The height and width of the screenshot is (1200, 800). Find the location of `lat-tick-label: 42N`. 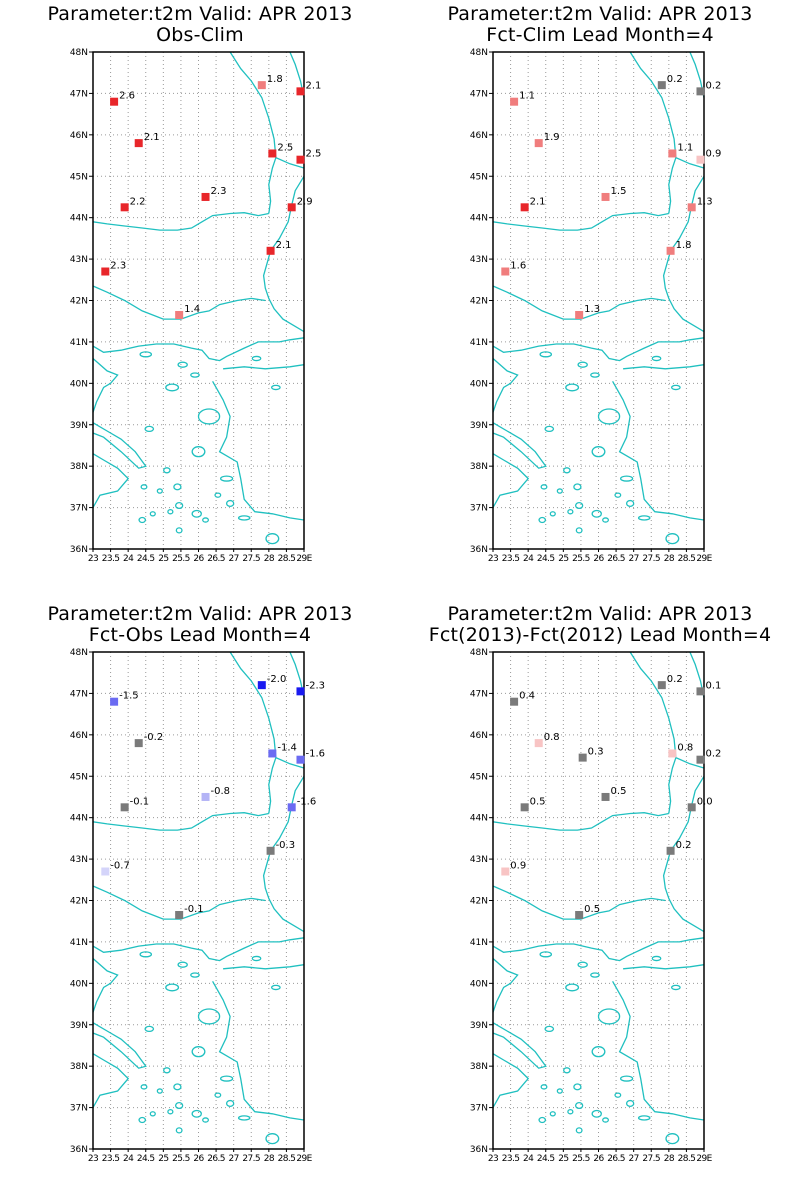

lat-tick-label: 42N is located at coordinates (479, 902).